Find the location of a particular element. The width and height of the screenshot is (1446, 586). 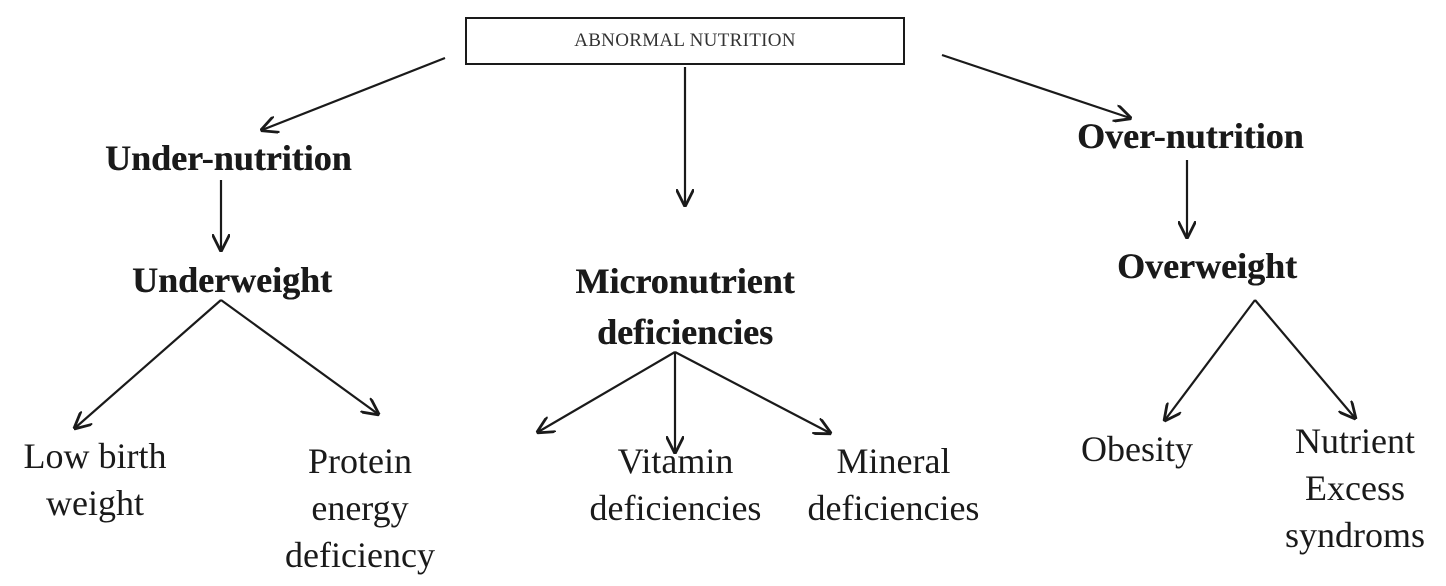

leaf-protein-energy-deficiency: Protein energy deficiency is located at coordinates (360, 508).